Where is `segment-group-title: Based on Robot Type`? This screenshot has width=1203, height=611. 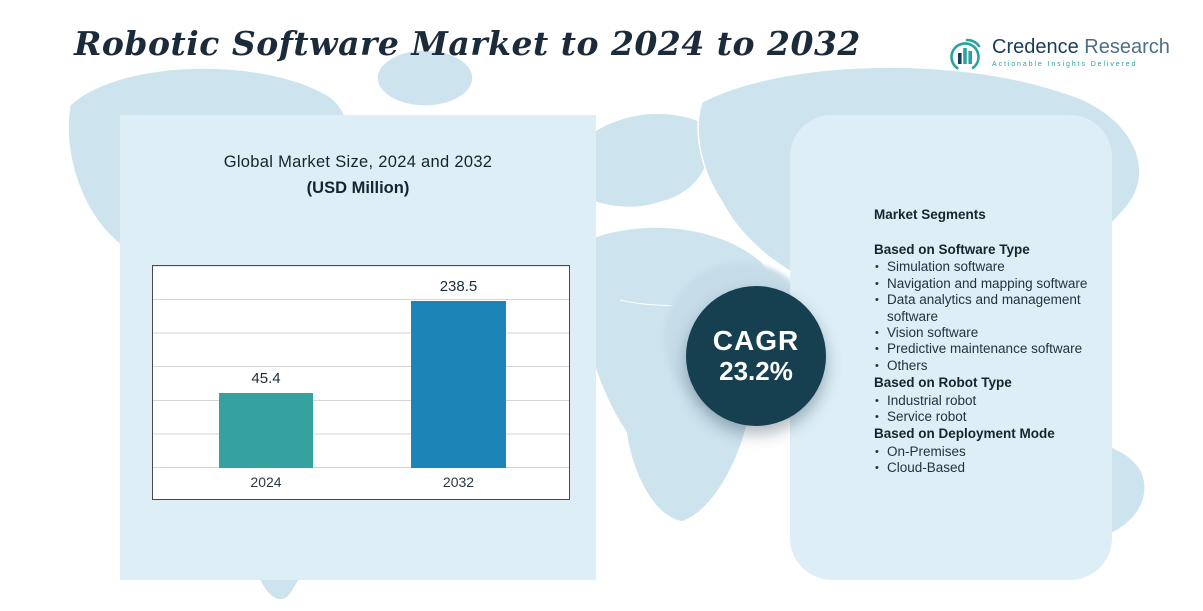
segment-group-title: Based on Robot Type is located at coordinates (943, 383).